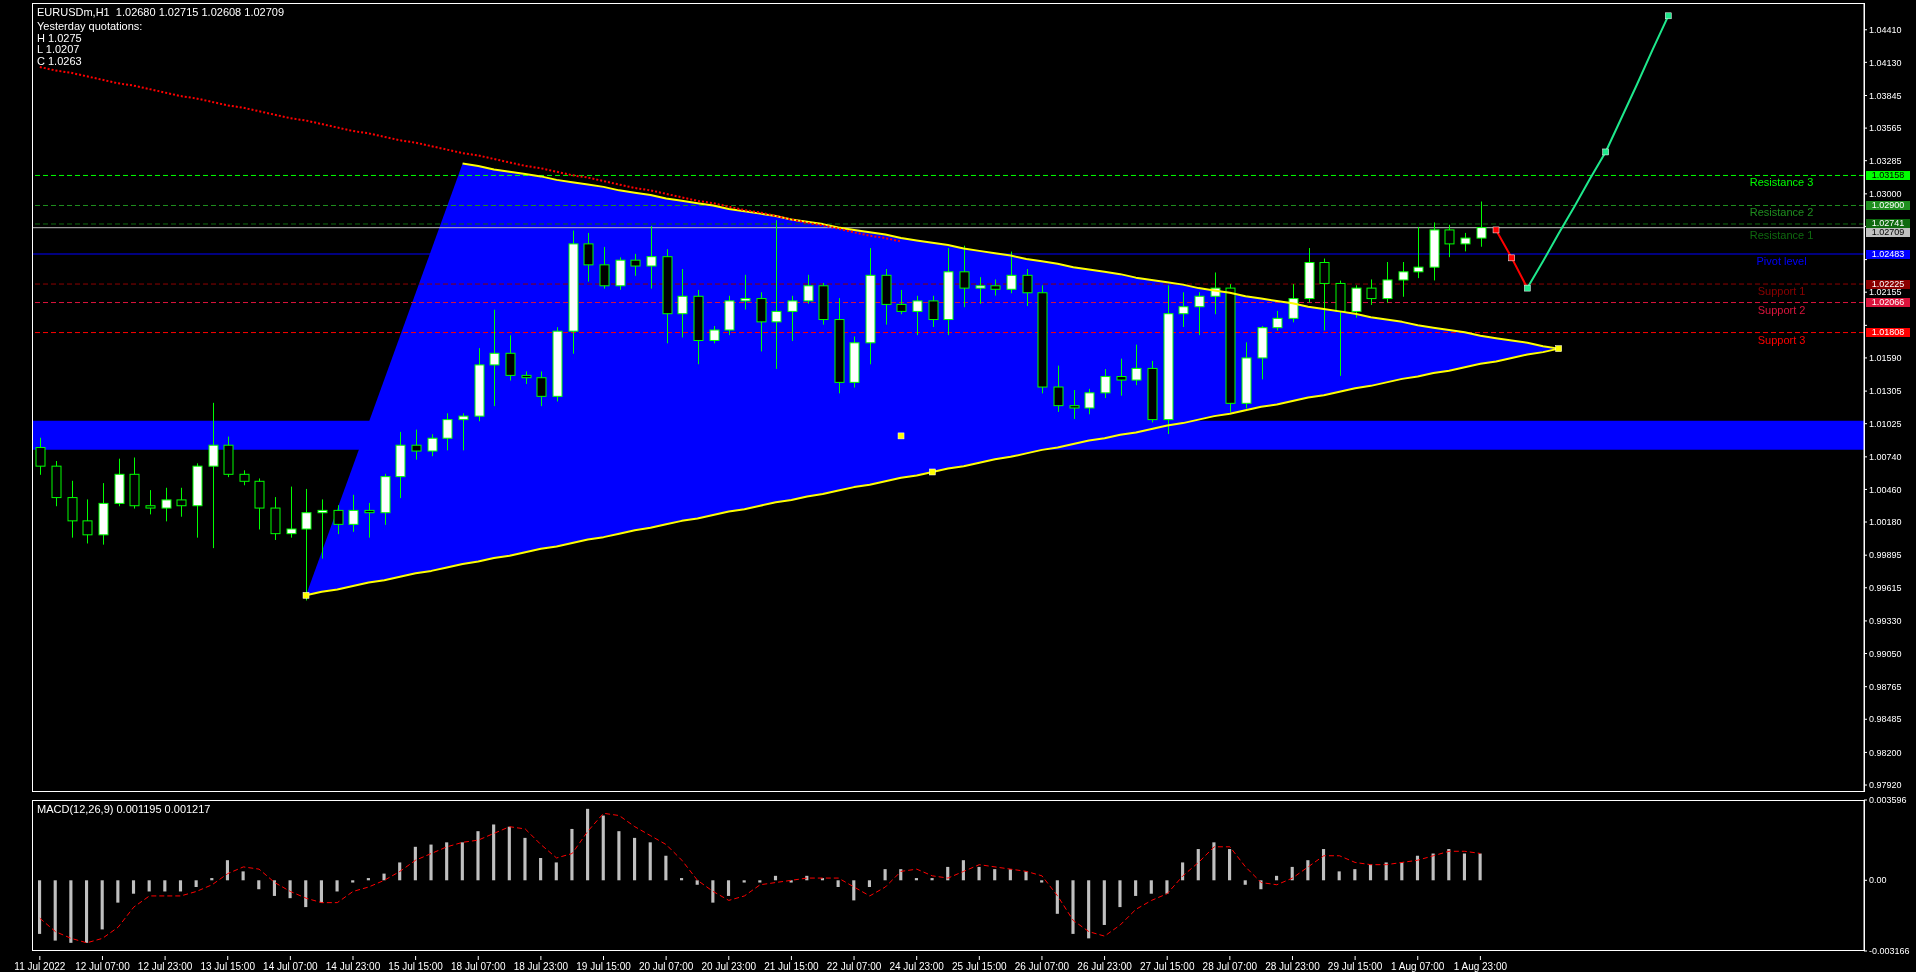 The image size is (1916, 972). I want to click on y-tick-label: 0.00, so click(1878, 880).